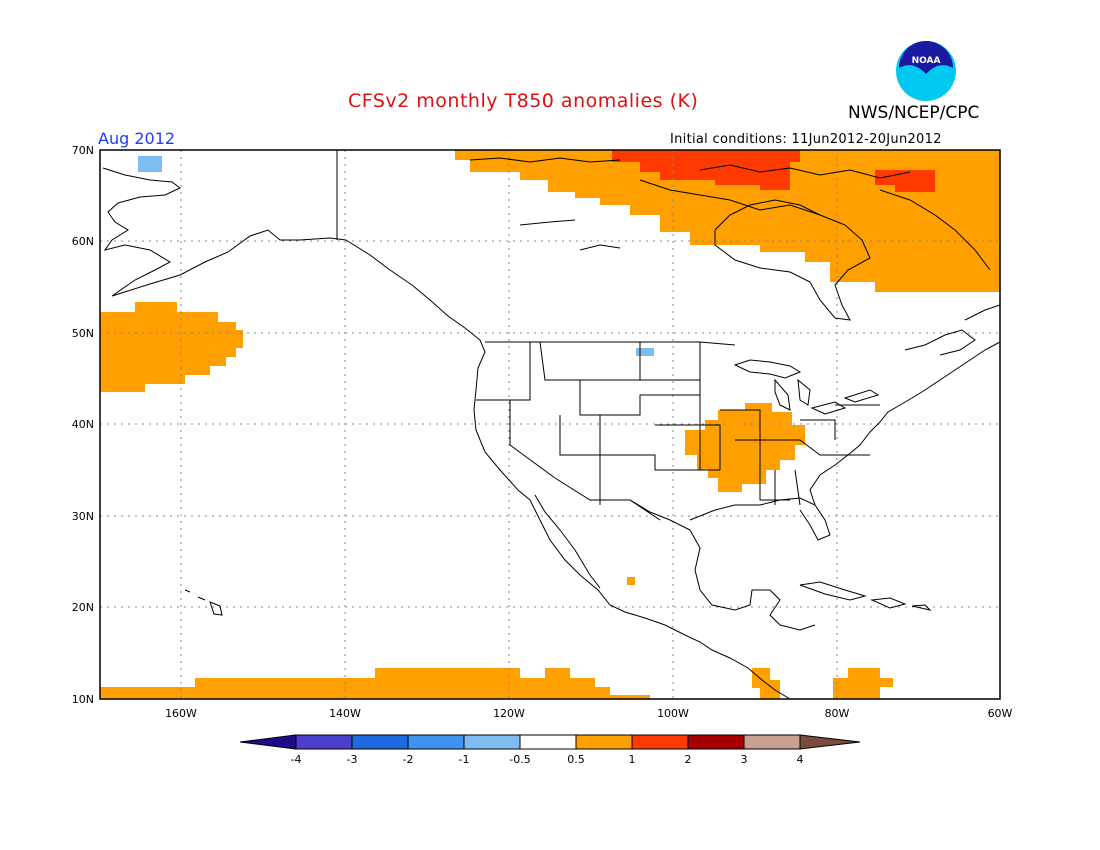  What do you see at coordinates (645, 352) in the screenshot?
I see `dakota-cool-anomaly` at bounding box center [645, 352].